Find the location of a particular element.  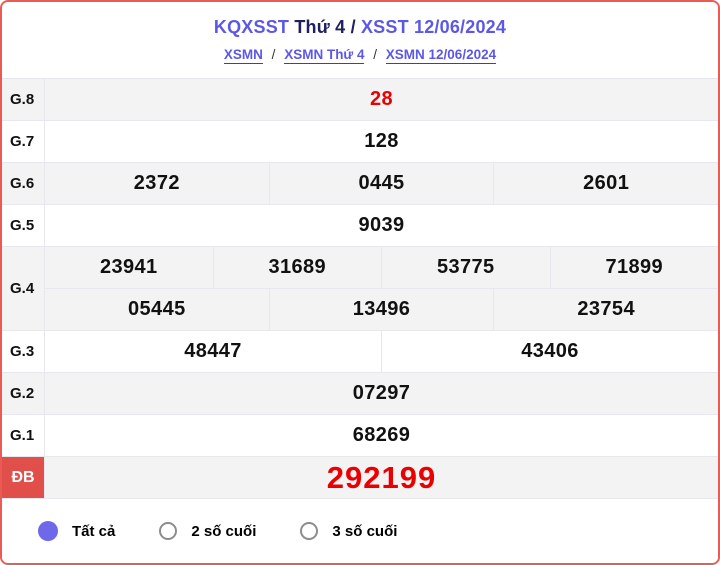

filter-label: Tất cả is located at coordinates (94, 531).